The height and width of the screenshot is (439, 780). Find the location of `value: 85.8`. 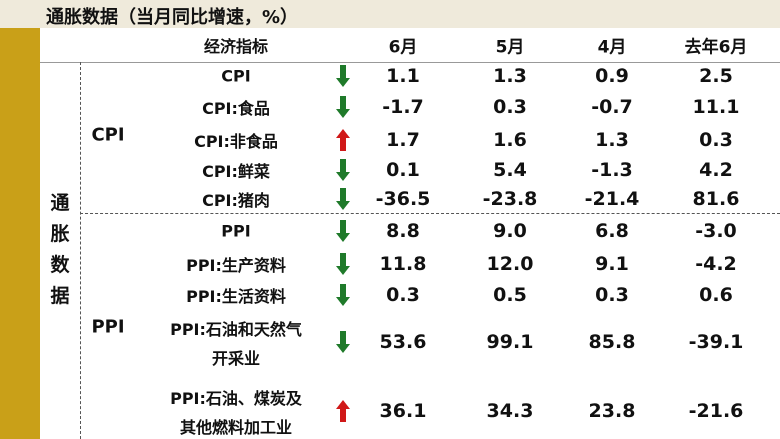

value: 85.8 is located at coordinates (612, 342).